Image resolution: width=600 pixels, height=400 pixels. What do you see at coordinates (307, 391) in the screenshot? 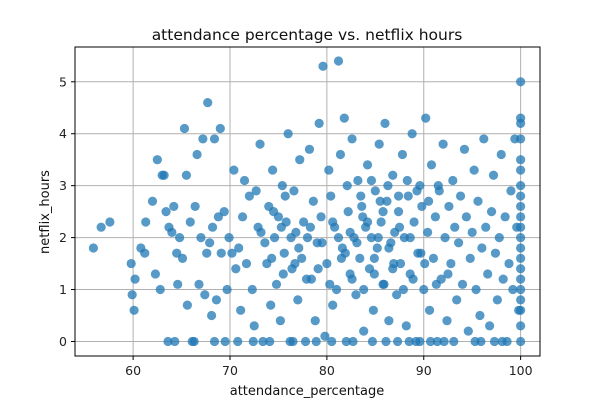
I see `x-axis-label: attendance_percentage` at bounding box center [307, 391].